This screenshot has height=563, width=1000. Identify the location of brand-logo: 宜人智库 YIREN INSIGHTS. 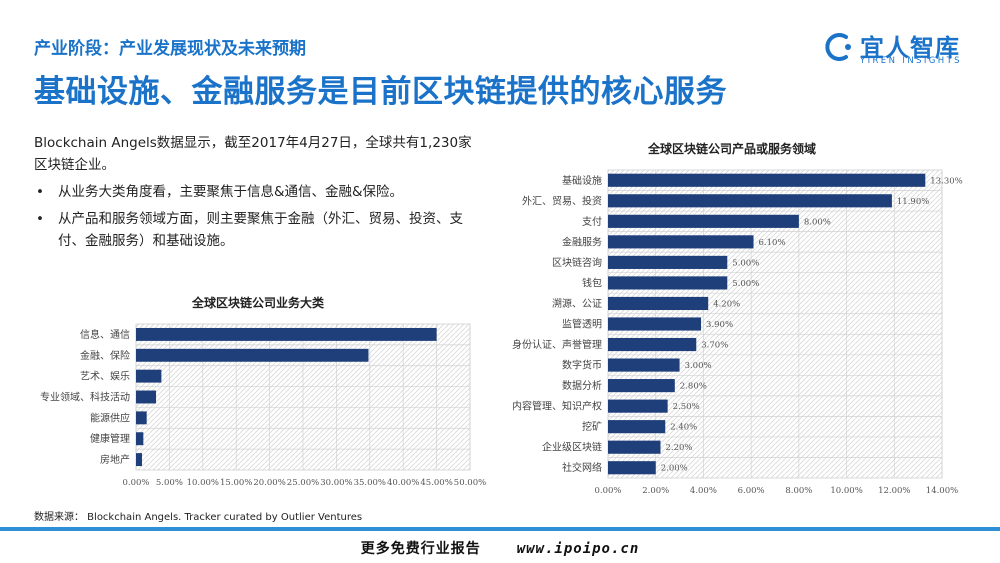
(902, 48).